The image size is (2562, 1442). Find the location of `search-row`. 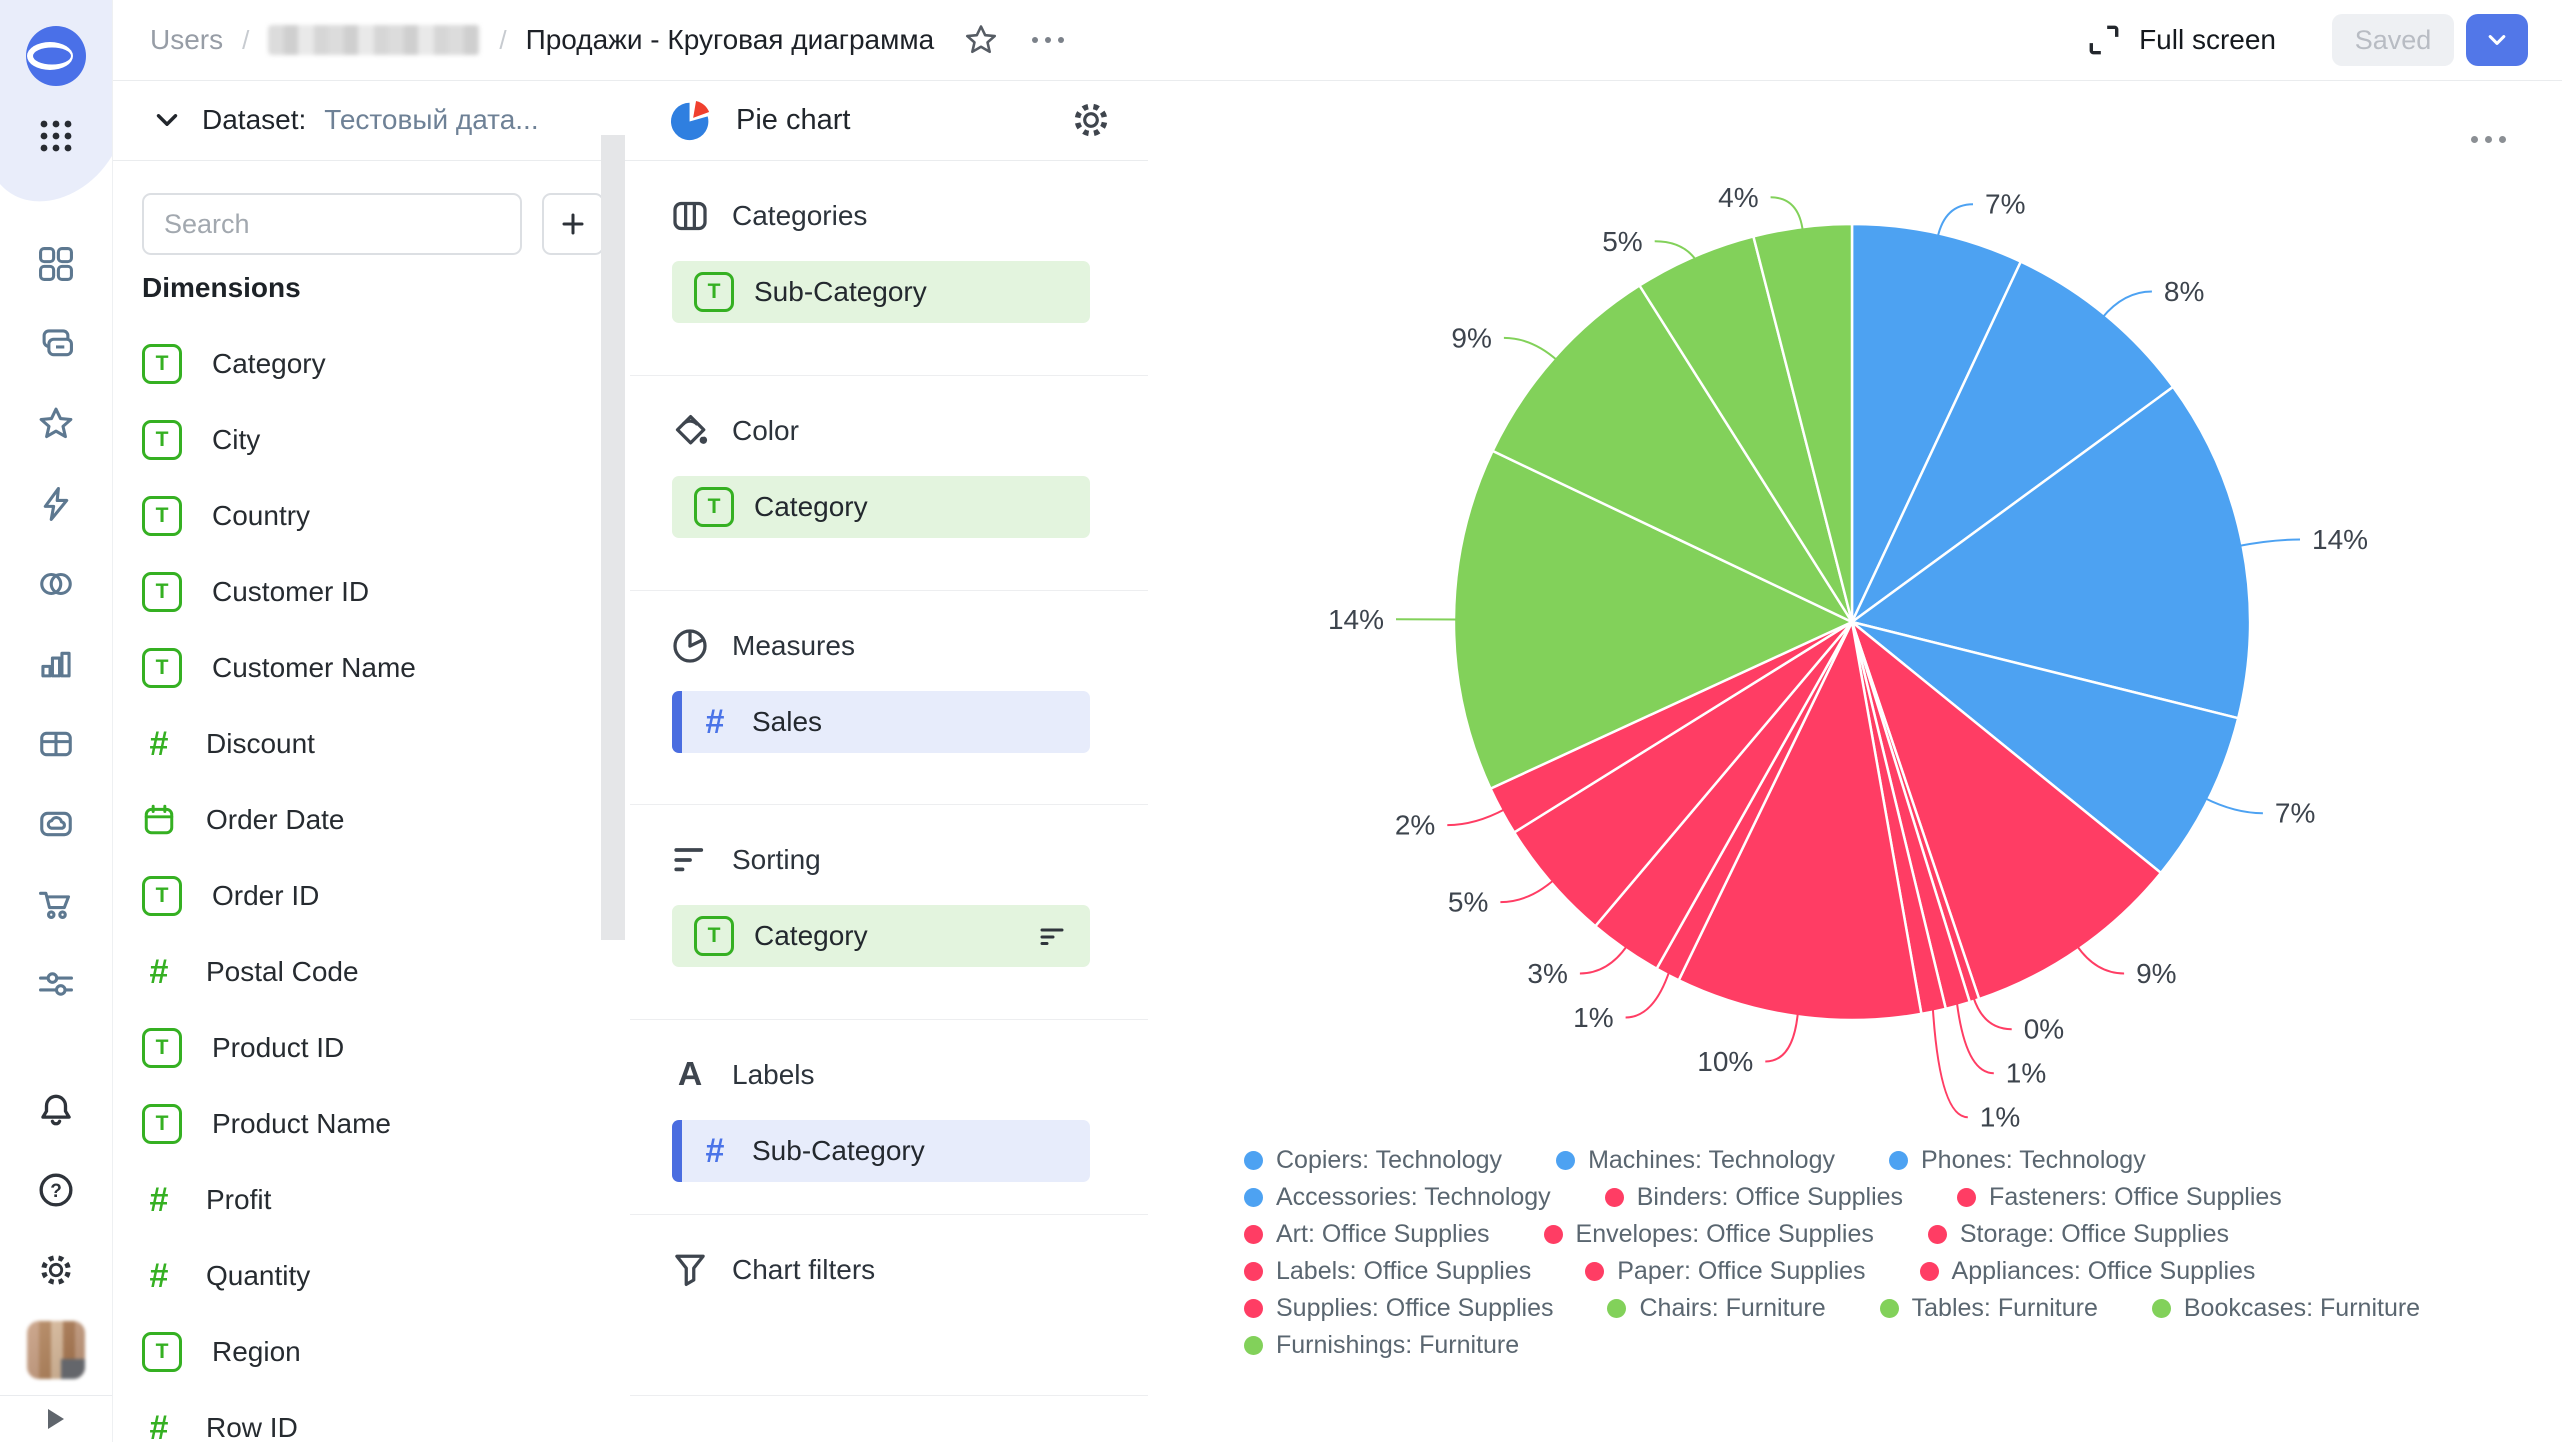

search-row is located at coordinates (373, 224).